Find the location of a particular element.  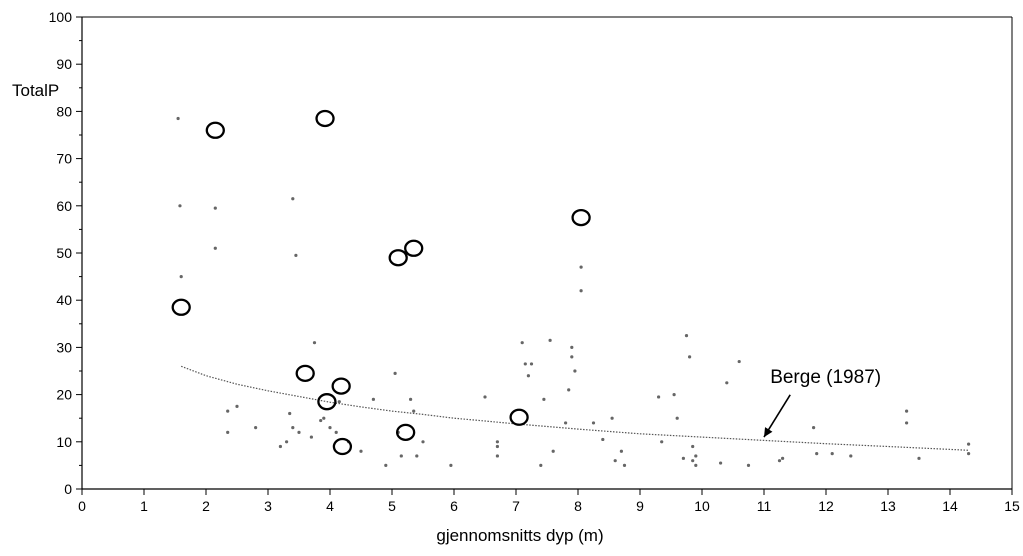

x-tick-label: 4 is located at coordinates (330, 506).